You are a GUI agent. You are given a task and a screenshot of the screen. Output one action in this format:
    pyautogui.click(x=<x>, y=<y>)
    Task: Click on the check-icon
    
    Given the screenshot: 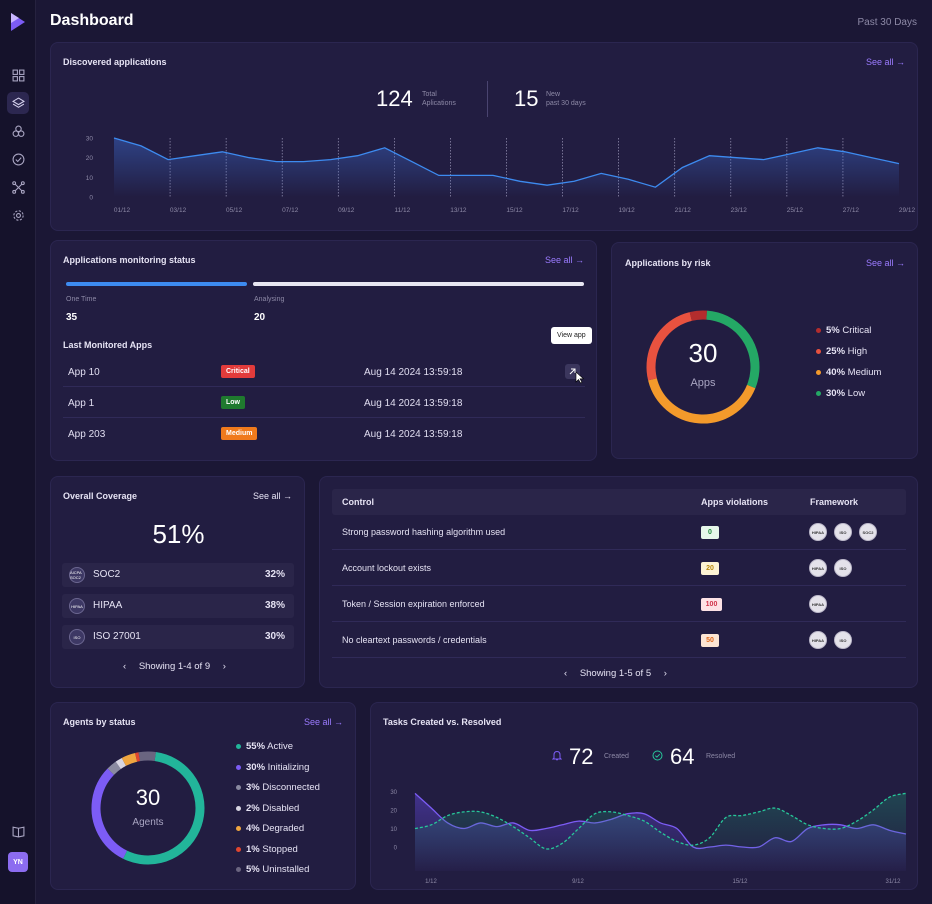 What is the action you would take?
    pyautogui.click(x=18, y=159)
    